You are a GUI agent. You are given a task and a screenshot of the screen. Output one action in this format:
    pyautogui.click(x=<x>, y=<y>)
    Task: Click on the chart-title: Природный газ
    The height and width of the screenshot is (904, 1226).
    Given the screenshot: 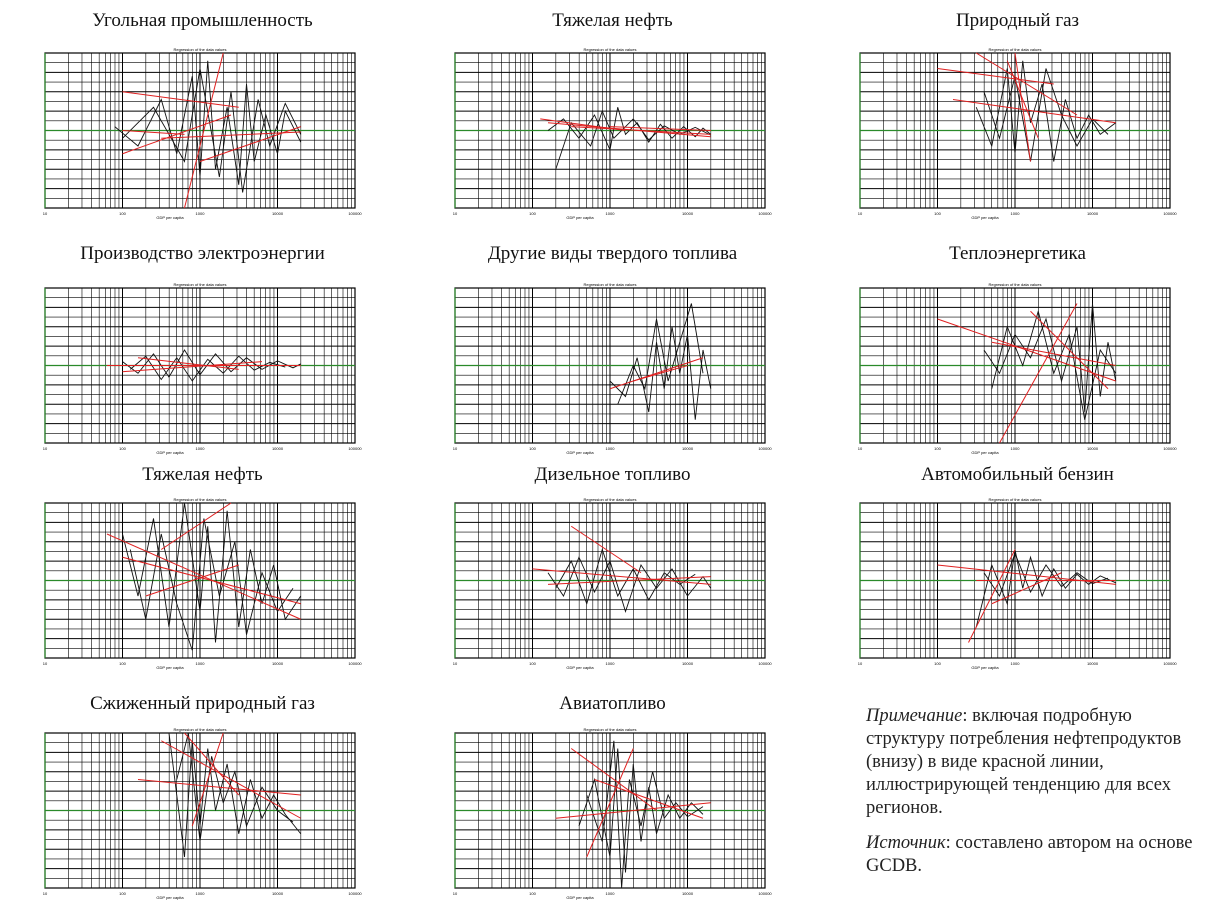 What is the action you would take?
    pyautogui.click(x=1017, y=20)
    